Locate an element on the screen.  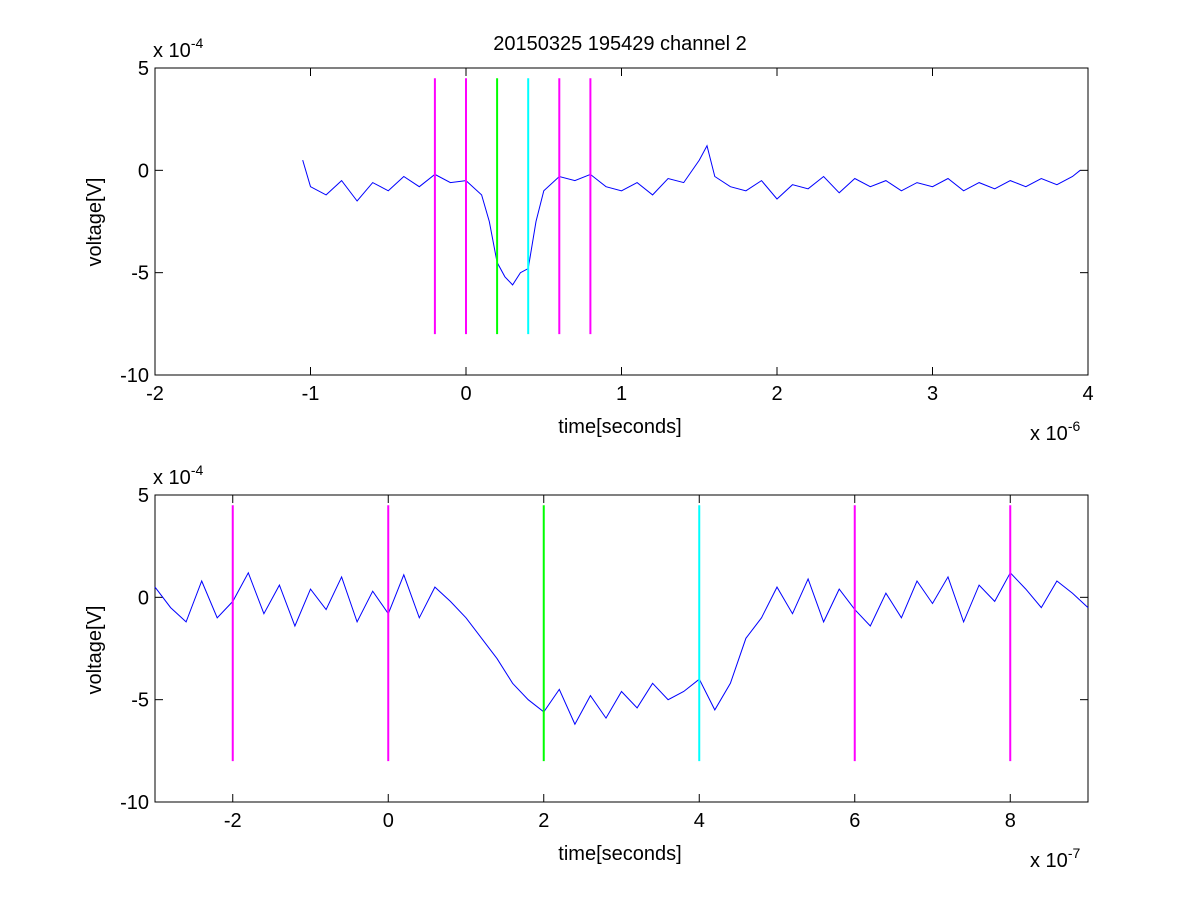
x-tick-label: -1 is located at coordinates (311, 394).